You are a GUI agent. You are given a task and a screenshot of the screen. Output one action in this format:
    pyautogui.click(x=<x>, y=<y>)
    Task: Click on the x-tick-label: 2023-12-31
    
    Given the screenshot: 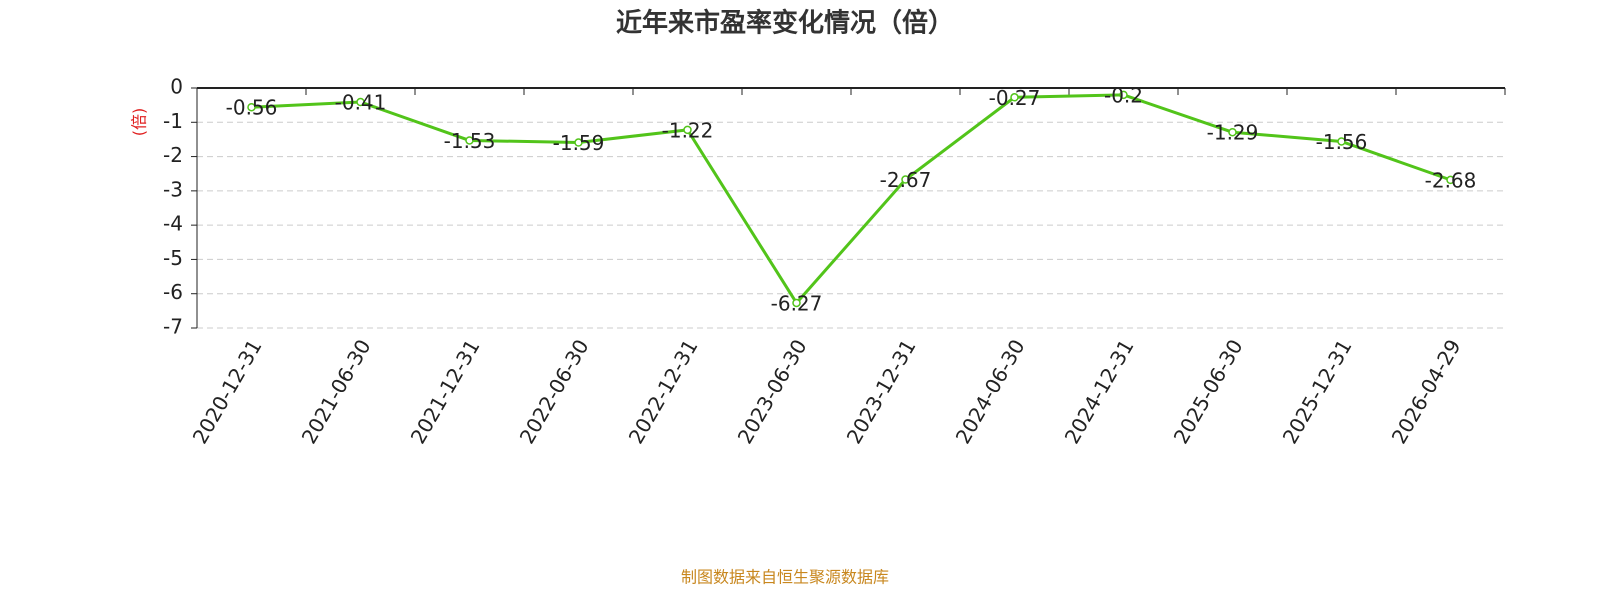 What is the action you would take?
    pyautogui.click(x=881, y=391)
    